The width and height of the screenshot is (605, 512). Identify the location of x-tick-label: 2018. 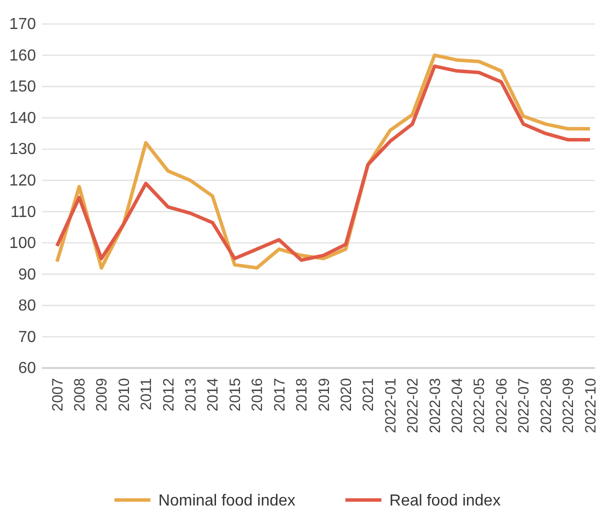
(302, 395).